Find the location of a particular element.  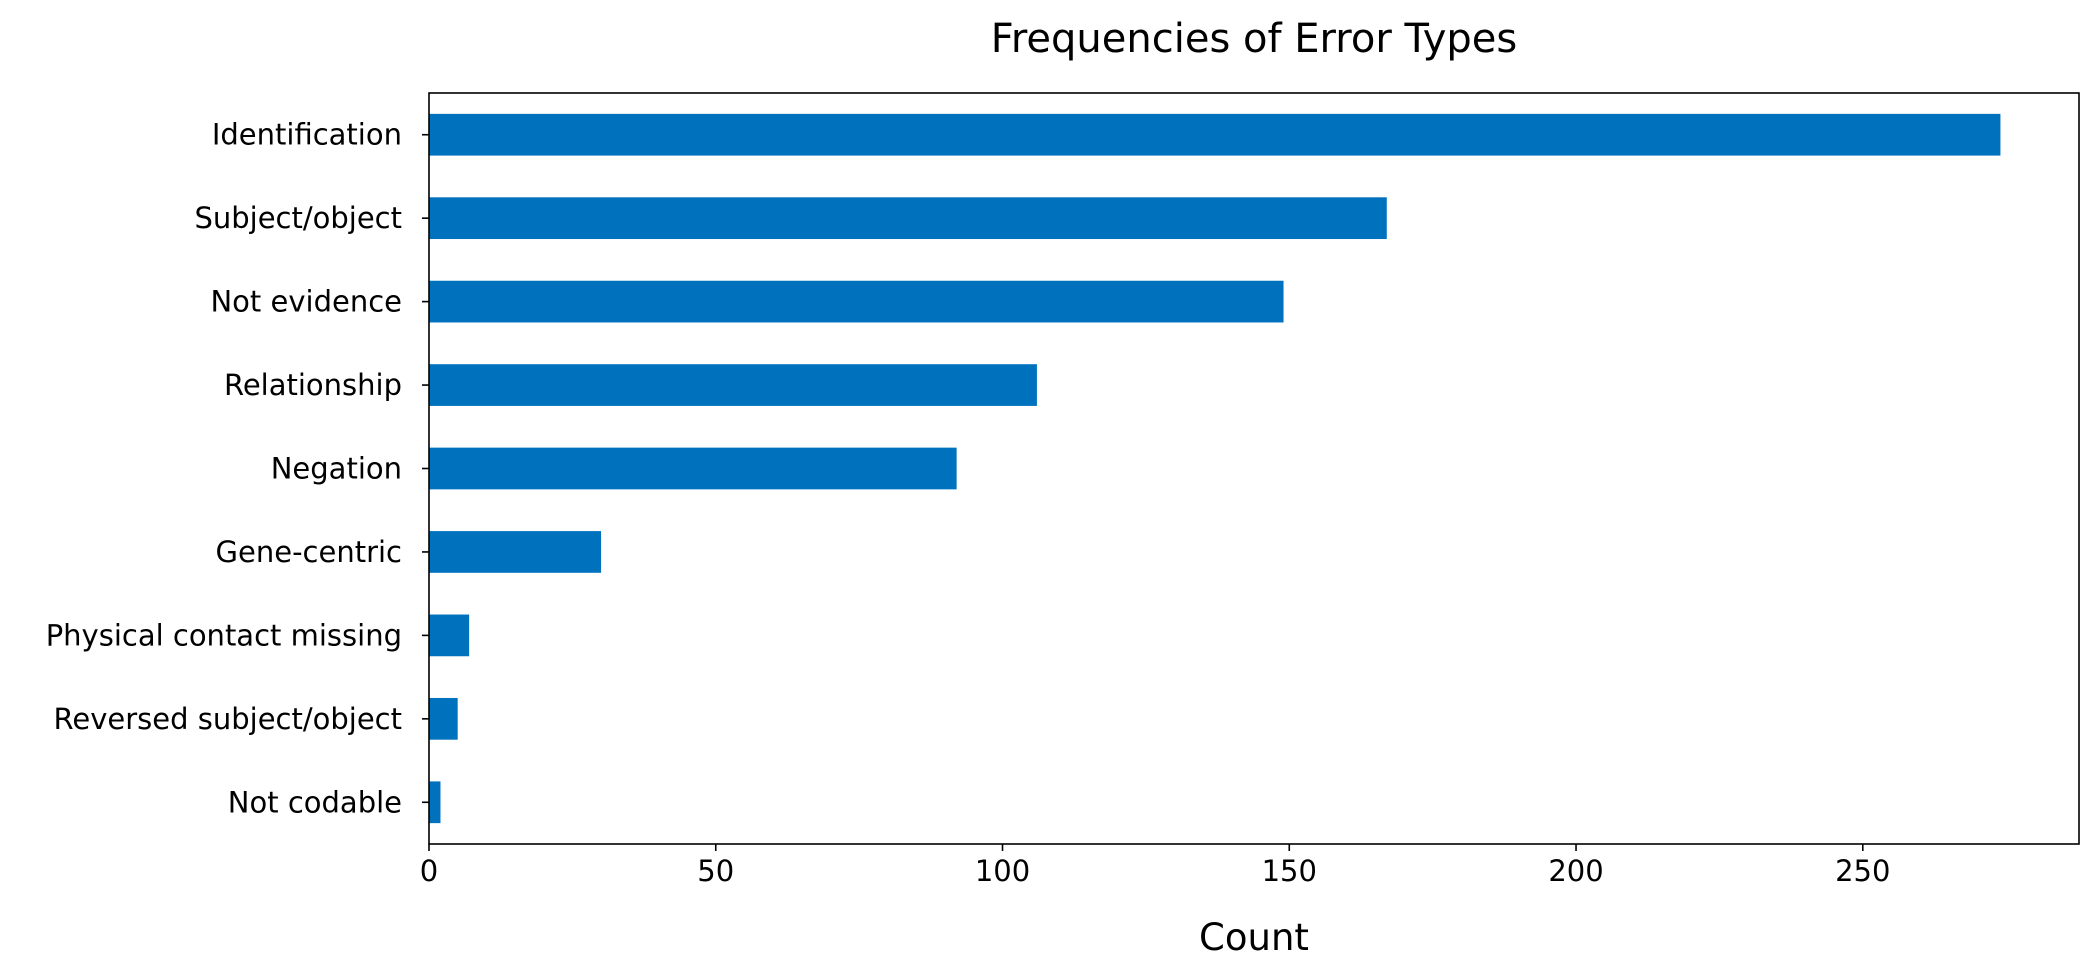

y-tick-label: Physical contact missing is located at coordinates (224, 635).